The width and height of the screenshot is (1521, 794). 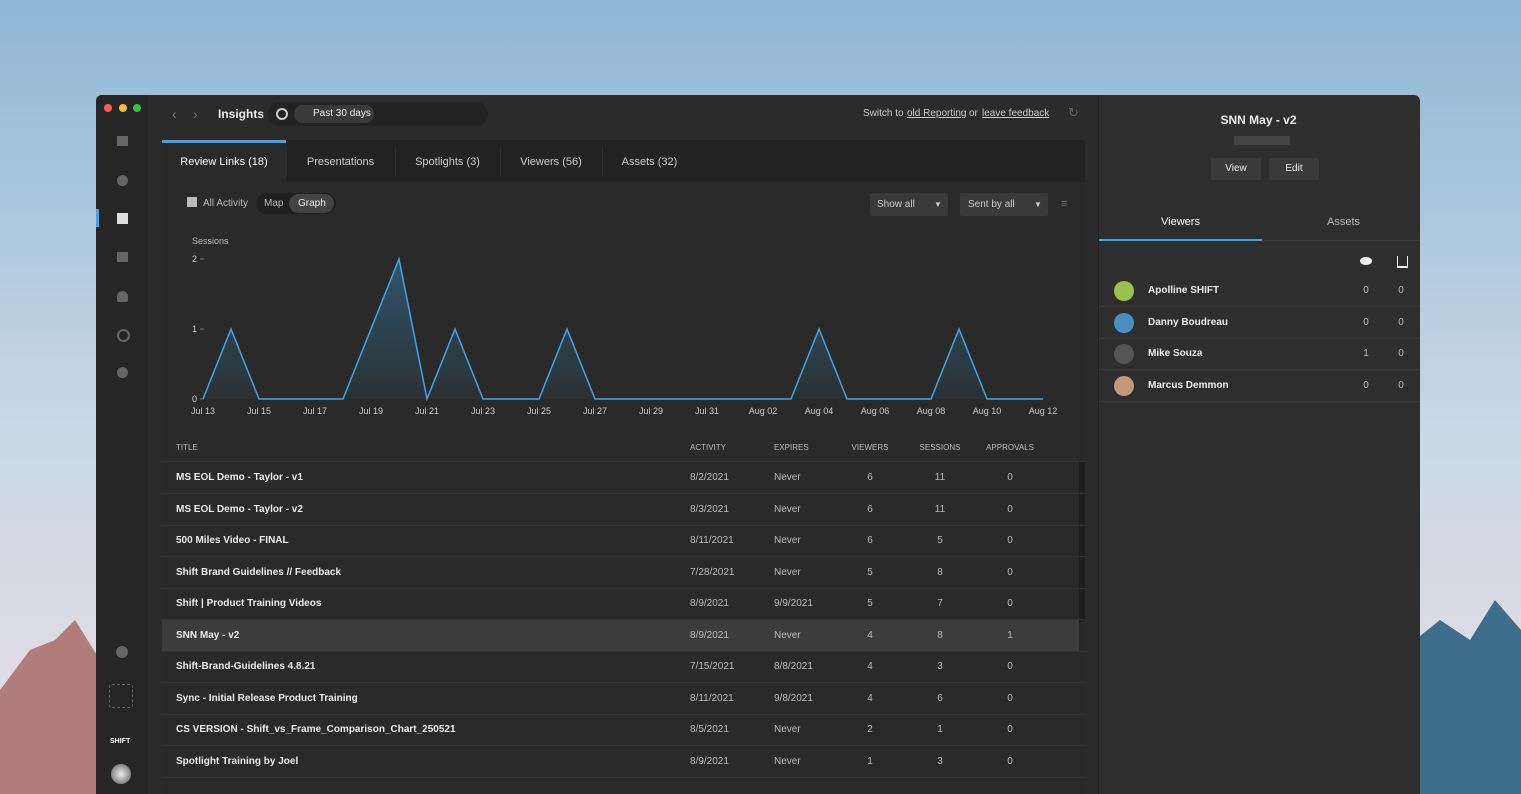 I want to click on table-cell: 8/9/2021, so click(x=709, y=761).